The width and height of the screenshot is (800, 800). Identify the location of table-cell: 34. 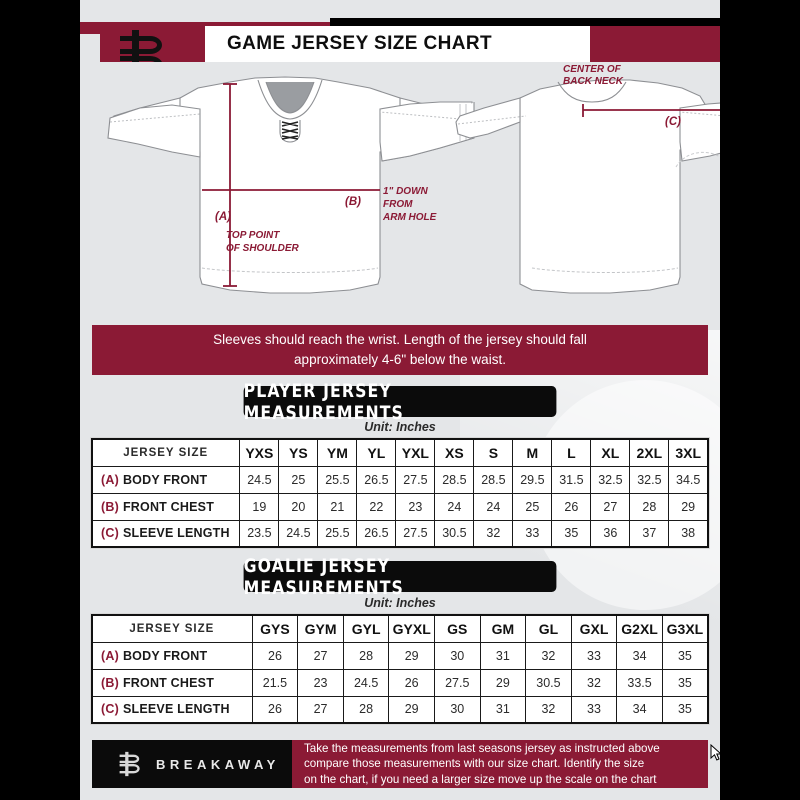
(639, 655).